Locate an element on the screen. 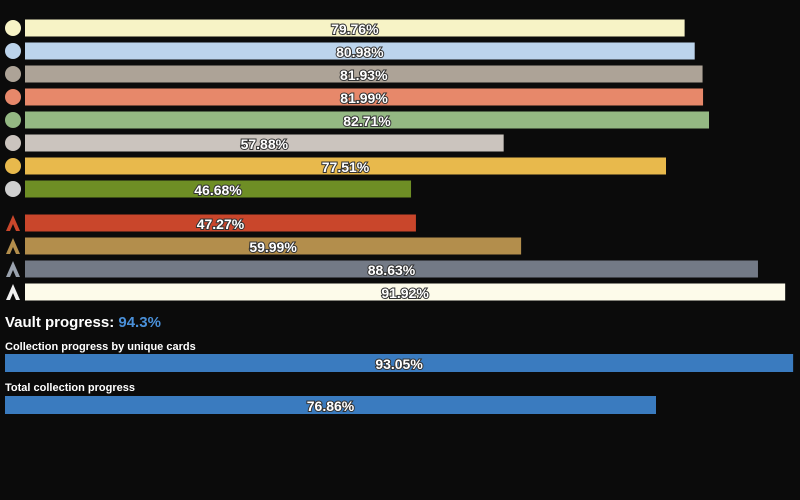  progress-label: 81.93% is located at coordinates (364, 75).